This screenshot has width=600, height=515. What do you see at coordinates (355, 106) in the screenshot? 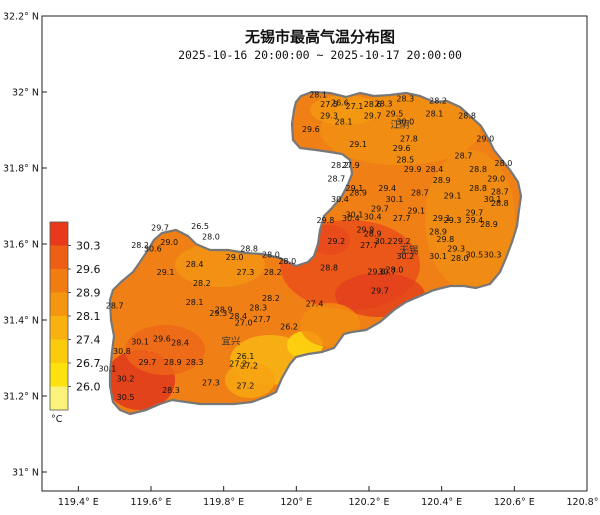
I see `station-value-3: 27.1` at bounding box center [355, 106].